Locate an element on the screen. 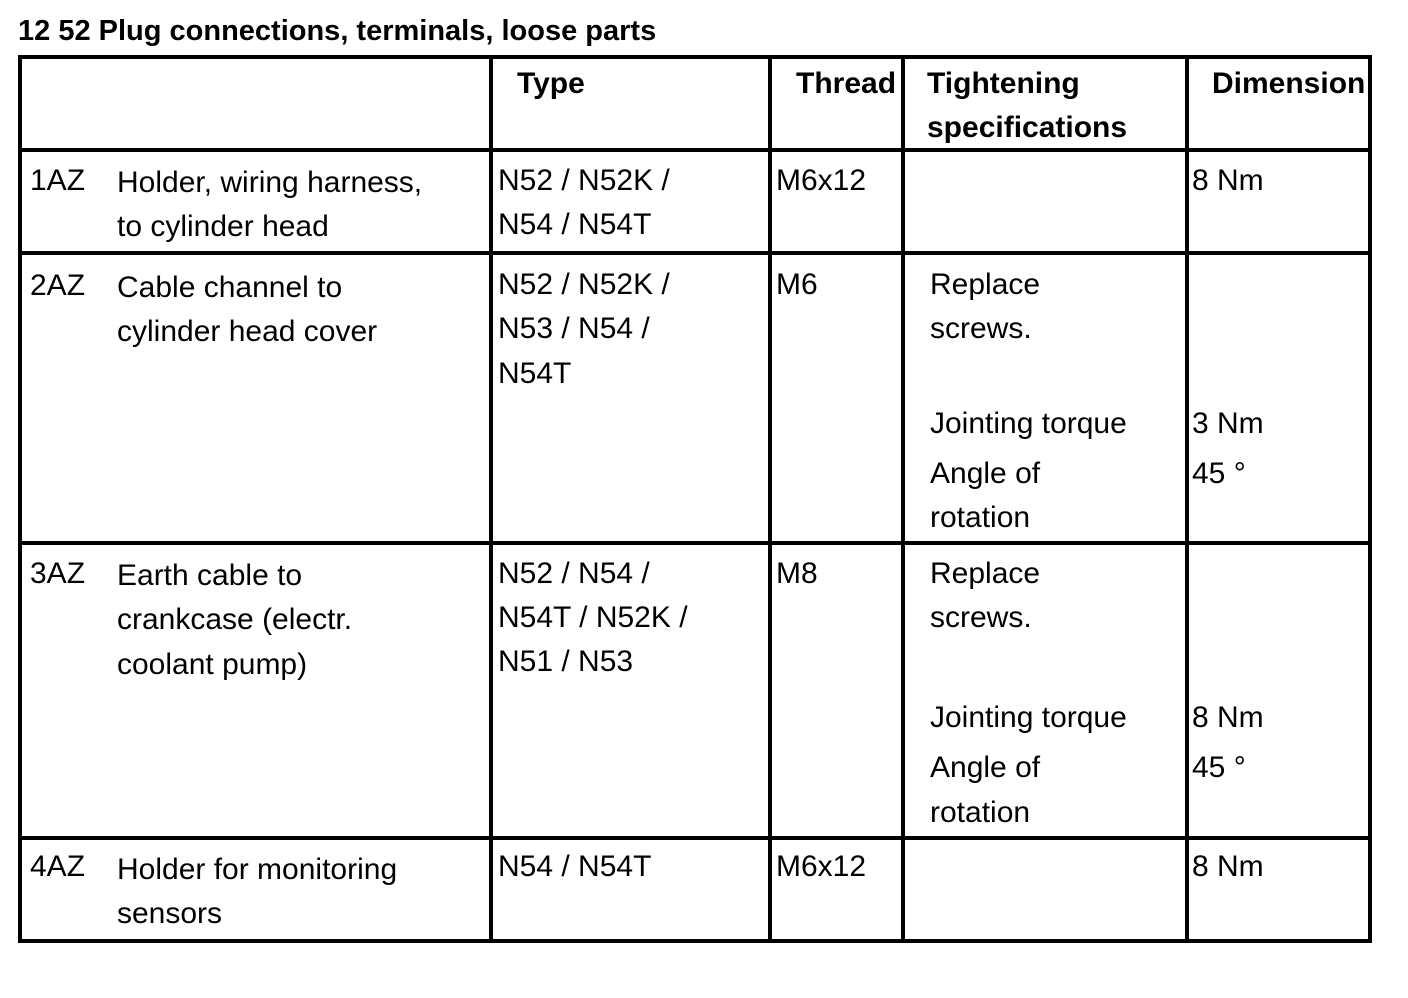  row-dimension: 3 Nm is located at coordinates (1228, 423).